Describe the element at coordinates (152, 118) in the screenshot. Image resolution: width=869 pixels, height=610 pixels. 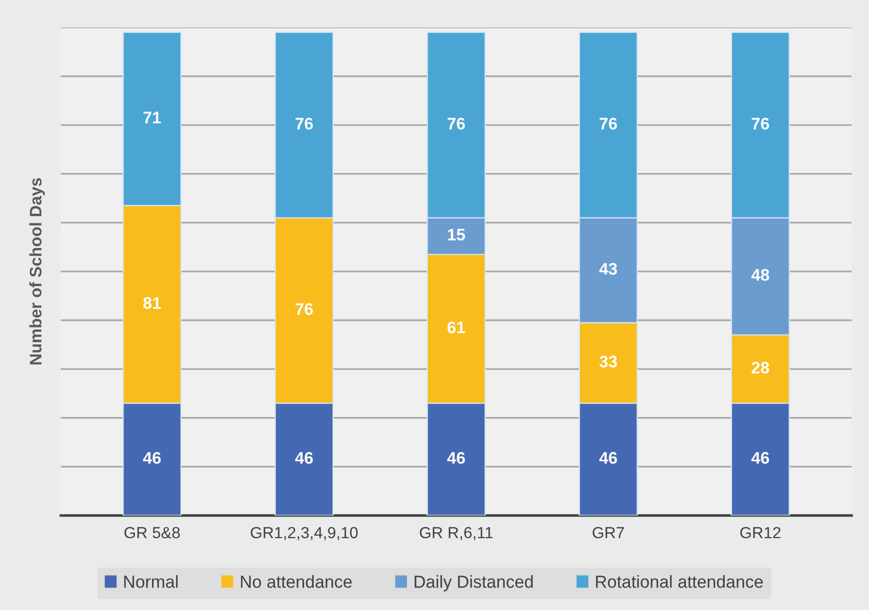
I see `data-label: 71` at that location.